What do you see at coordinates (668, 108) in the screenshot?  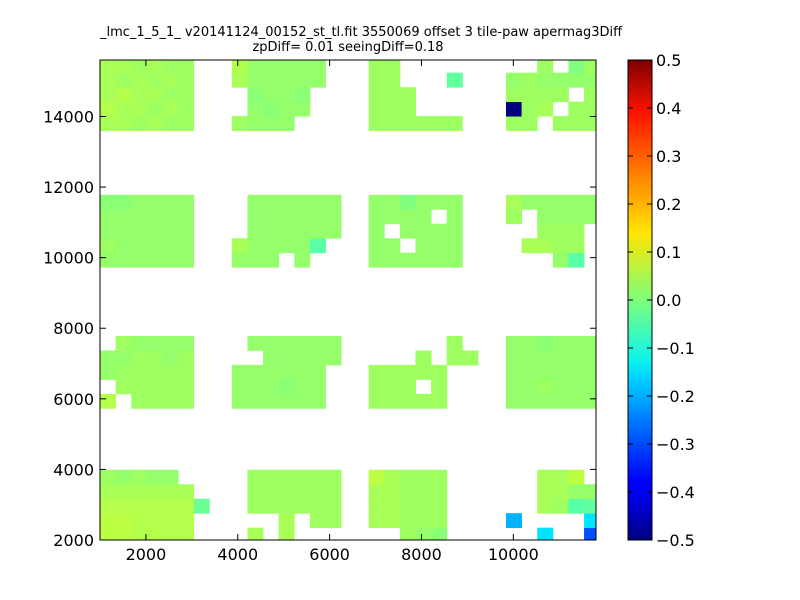 I see `colorbar-tick-label: 0.4` at bounding box center [668, 108].